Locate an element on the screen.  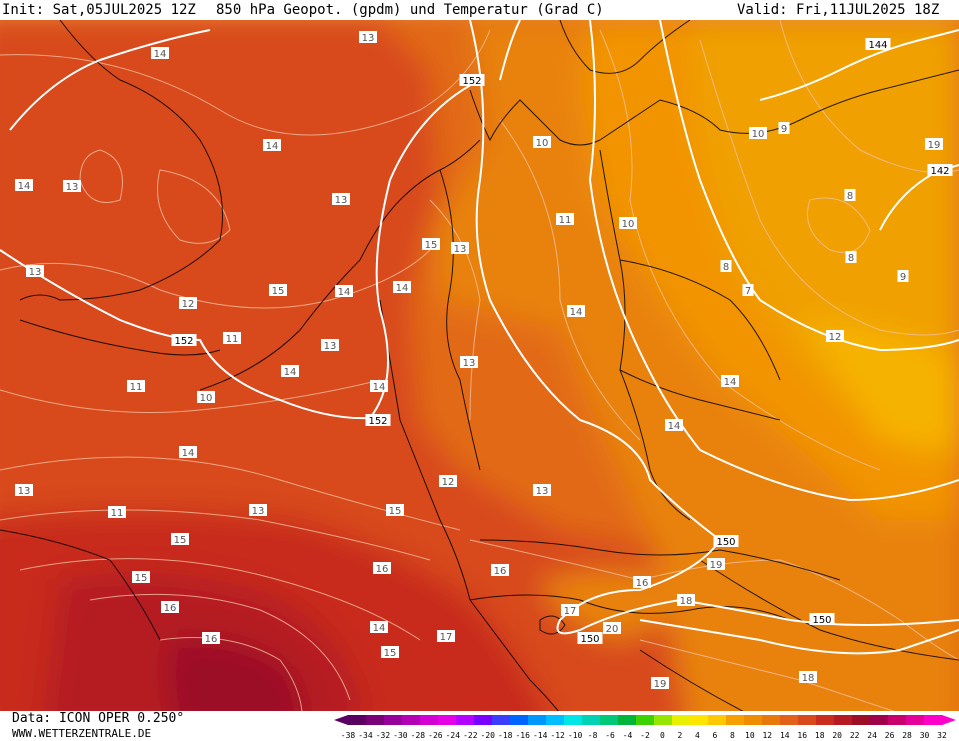
temperature-label: 7 is located at coordinates (748, 290).